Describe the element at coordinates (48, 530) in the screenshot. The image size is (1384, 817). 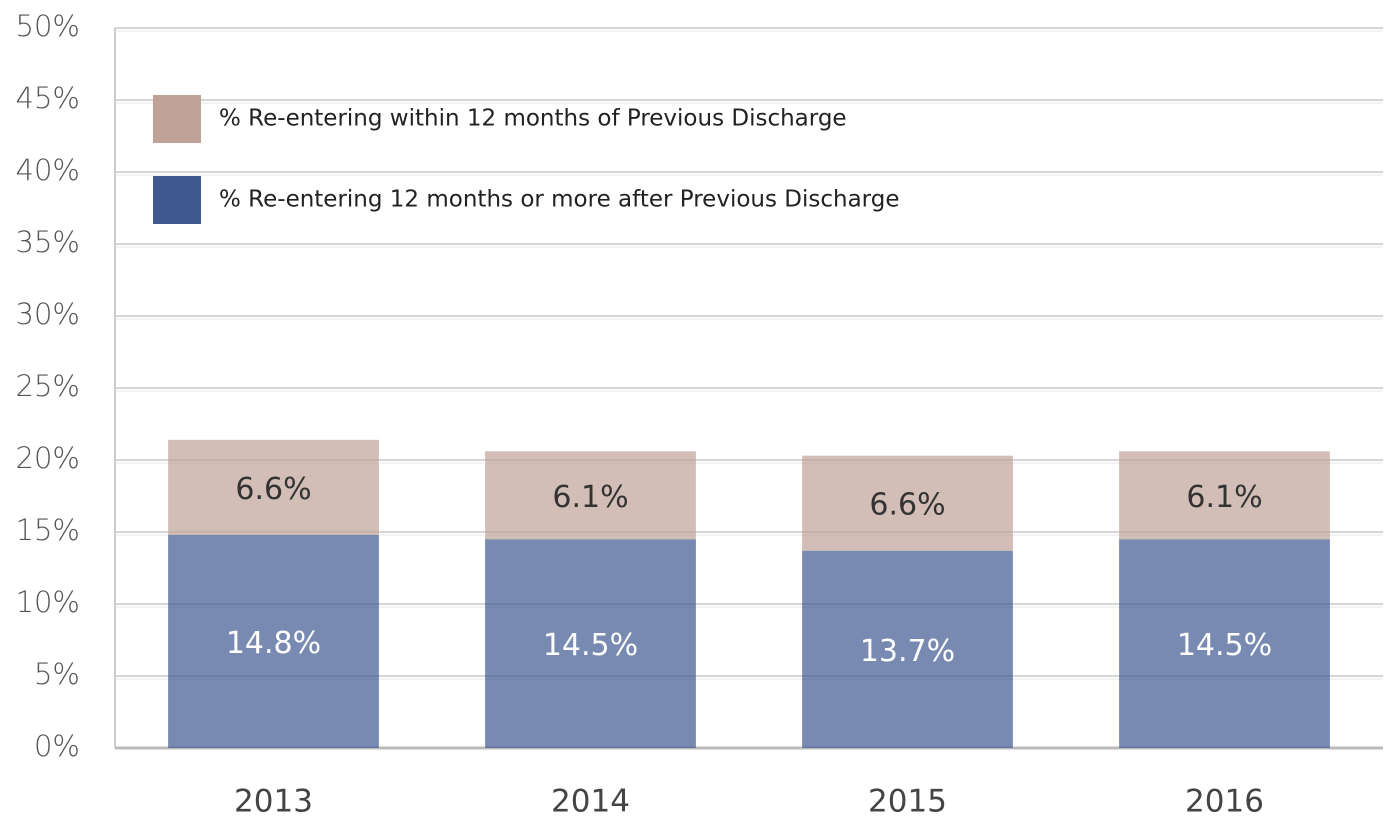
I see `y-tick-label: 15%` at that location.